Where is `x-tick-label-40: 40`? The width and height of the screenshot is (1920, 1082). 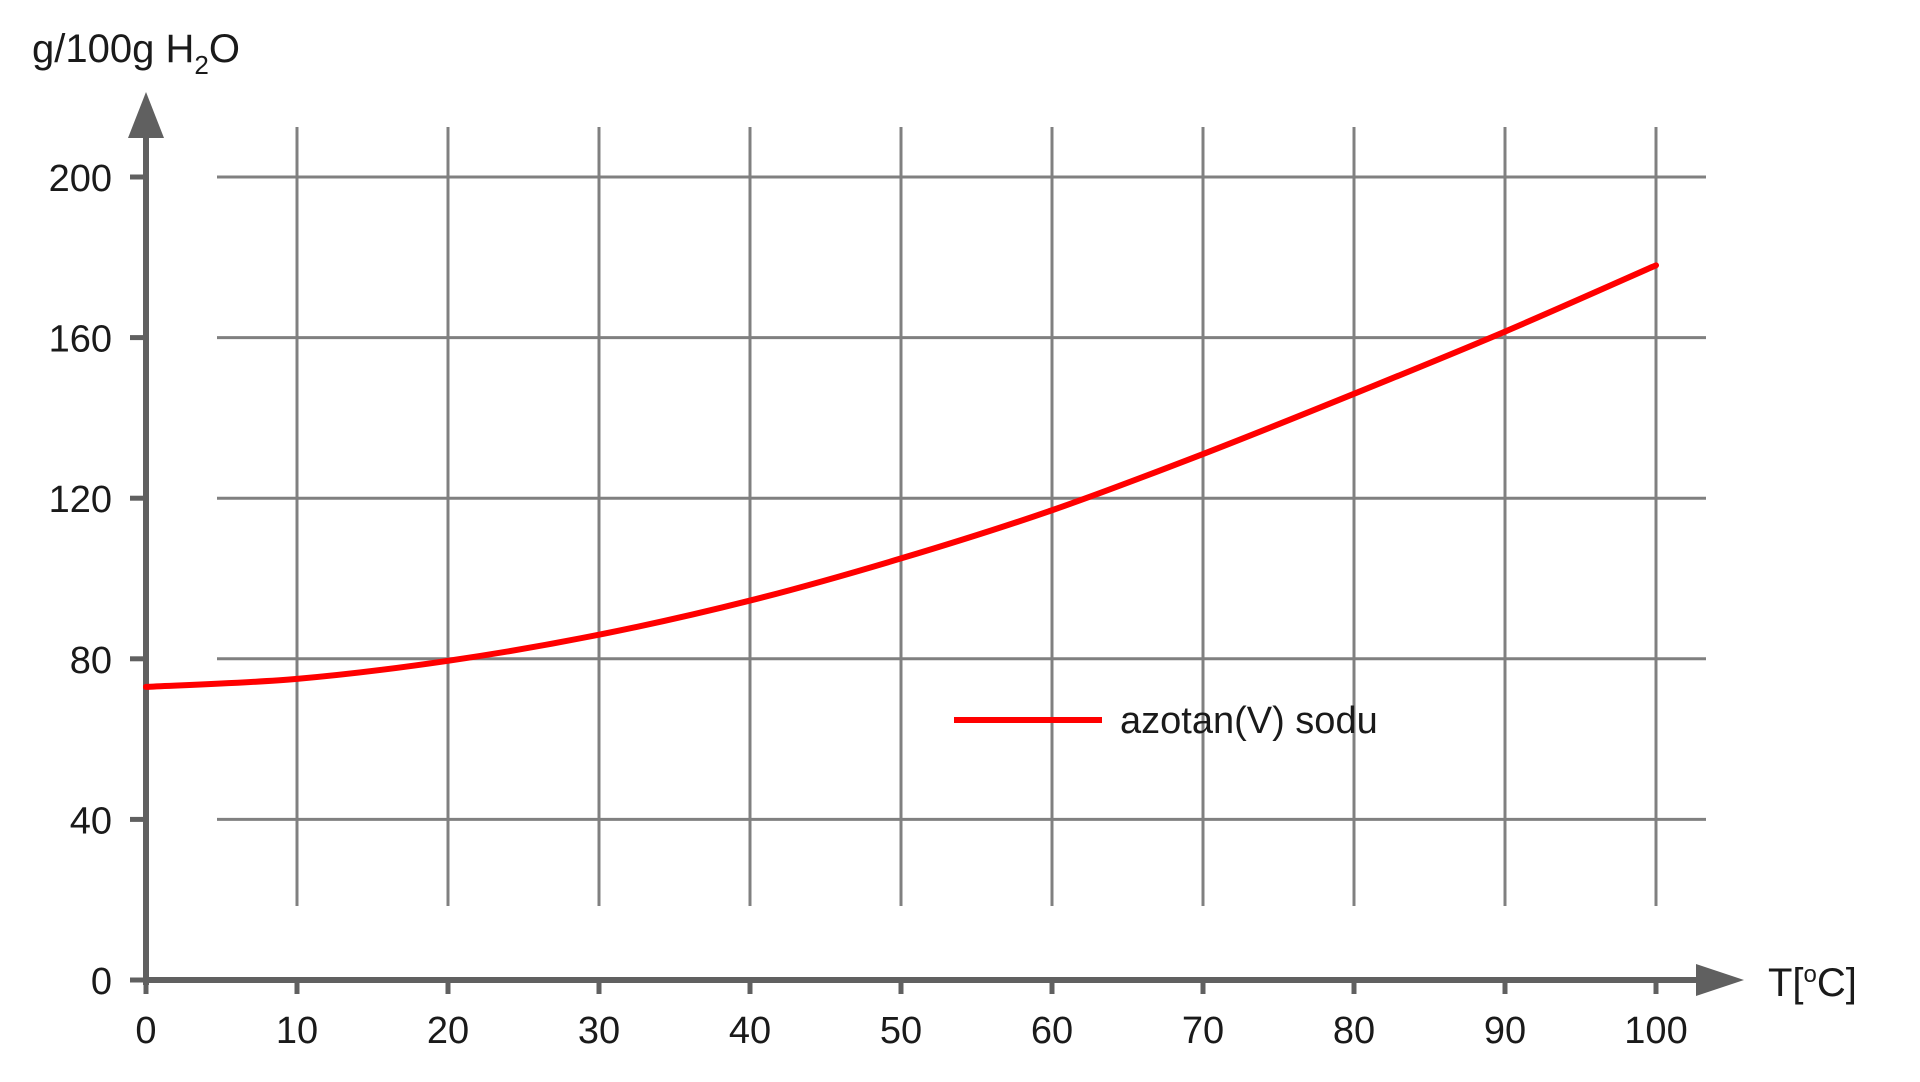 x-tick-label-40: 40 is located at coordinates (750, 1031).